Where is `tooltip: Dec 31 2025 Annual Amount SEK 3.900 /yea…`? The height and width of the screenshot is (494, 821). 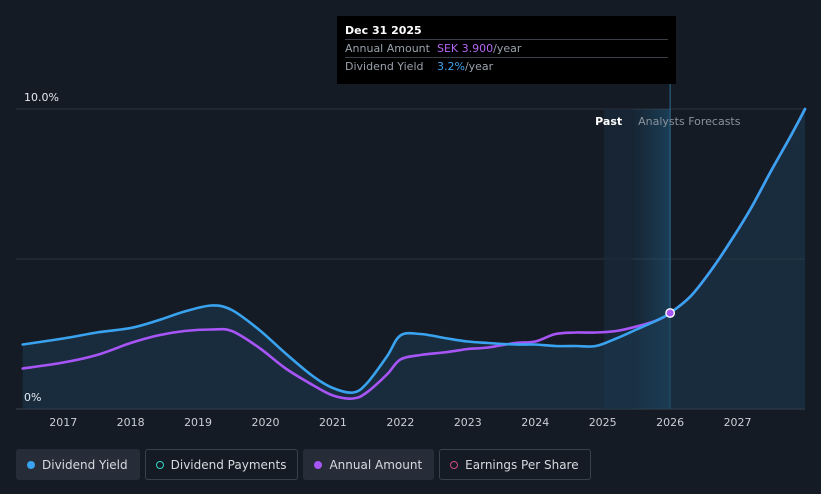
tooltip: Dec 31 2025 Annual Amount SEK 3.900 /yea… is located at coordinates (506, 50).